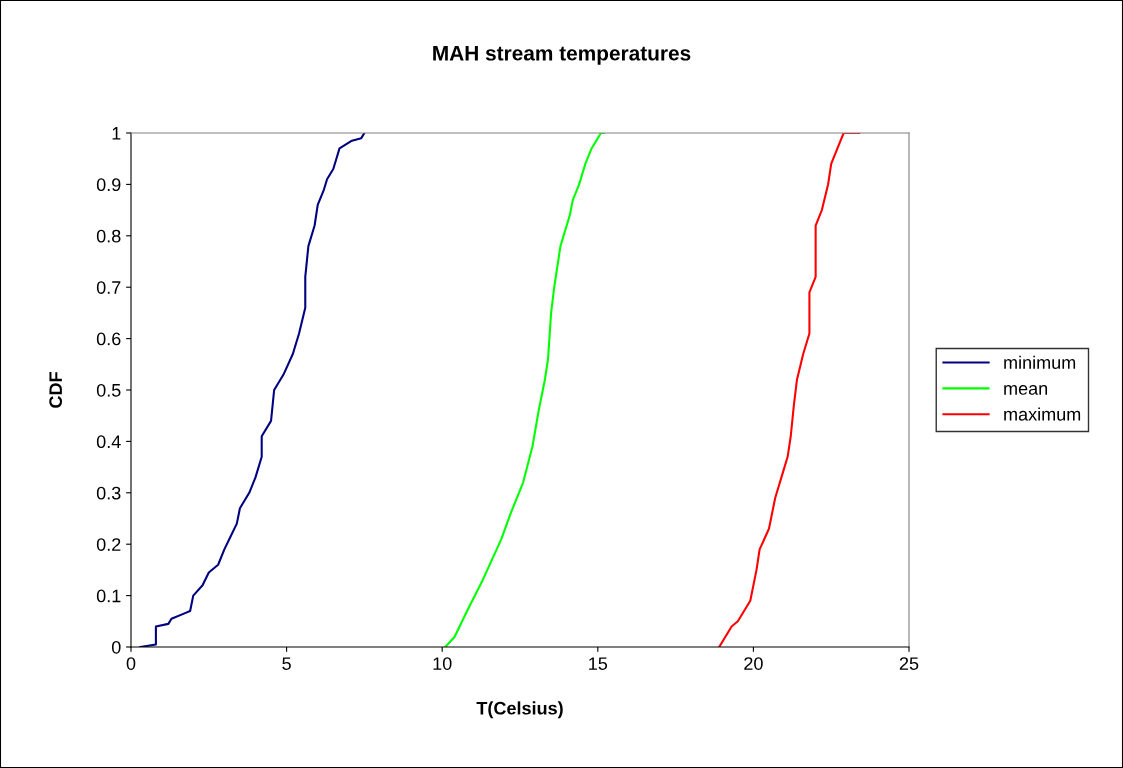  What do you see at coordinates (286, 663) in the screenshot?
I see `x-tick-label: 5` at bounding box center [286, 663].